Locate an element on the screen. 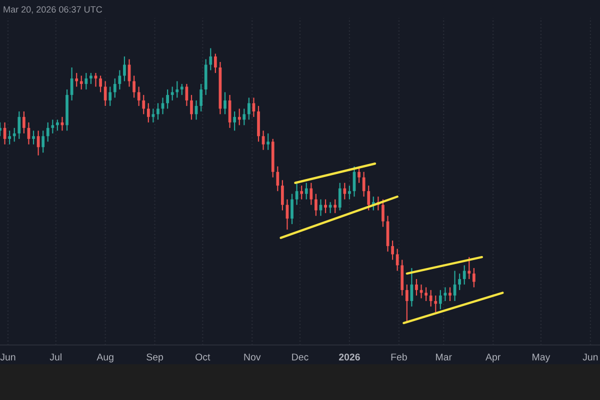 This screenshot has width=600, height=400. x-tick-label: Aug is located at coordinates (105, 358).